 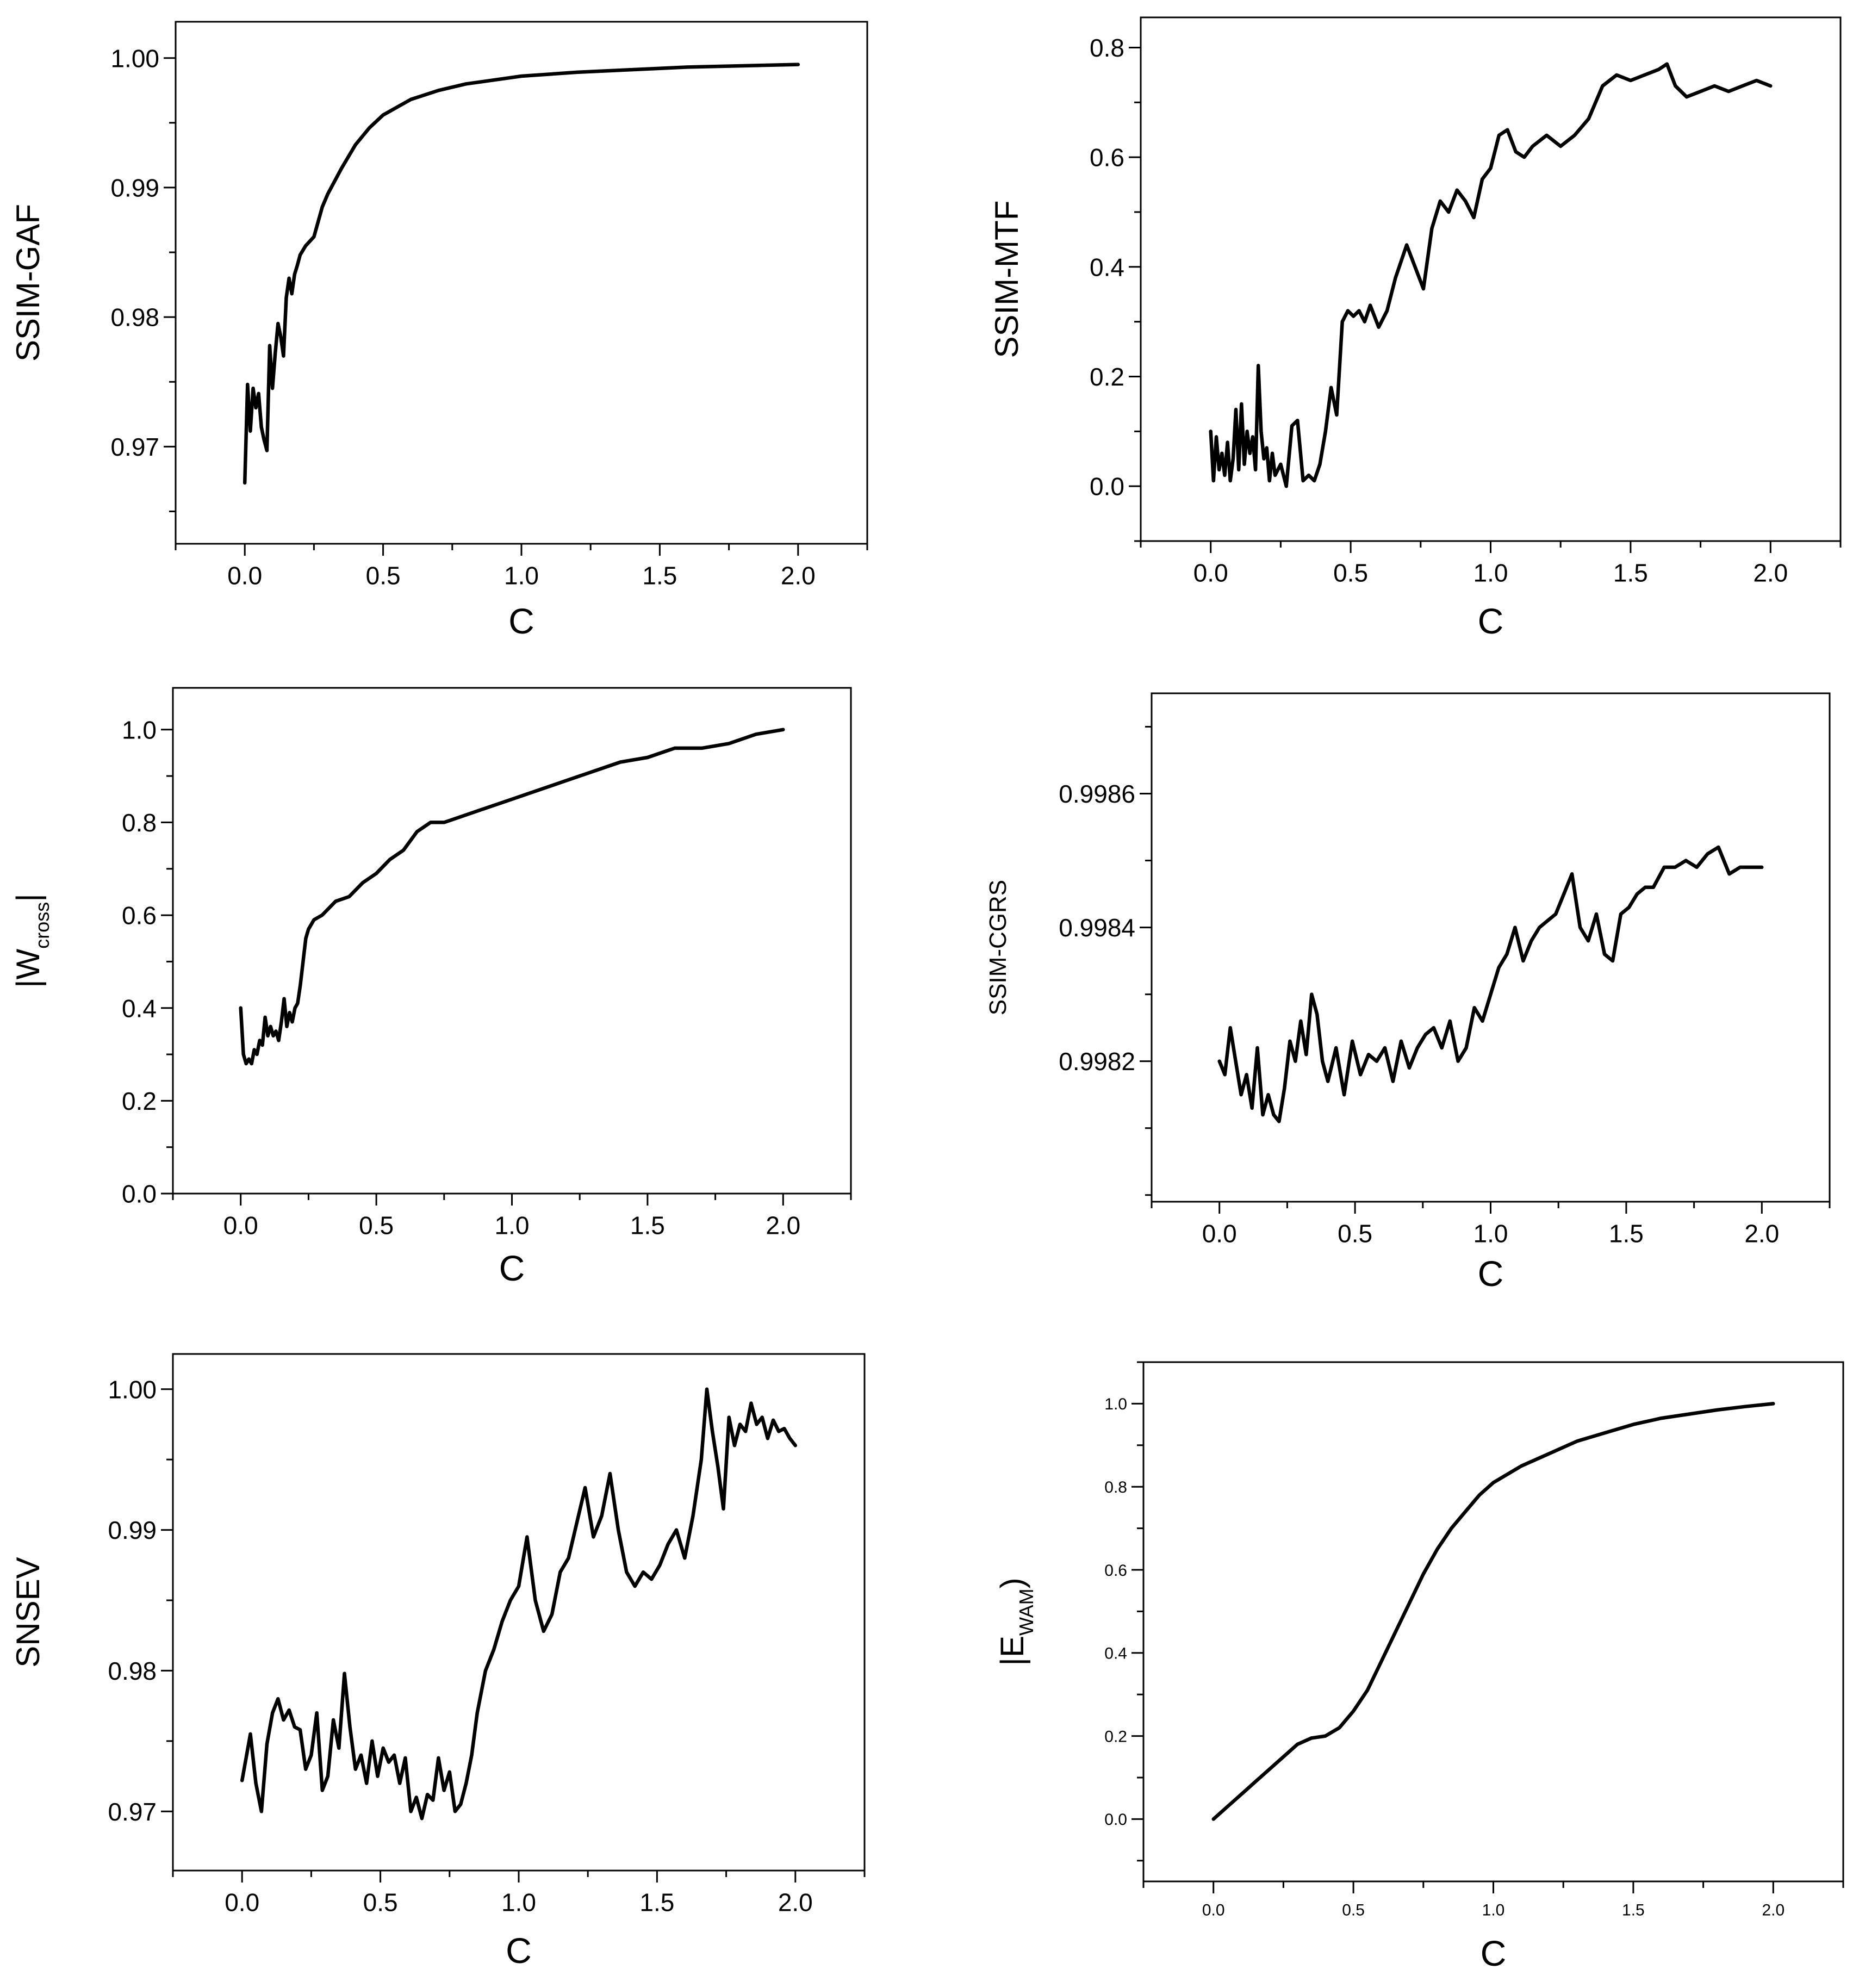 I want to click on y-axis-label: SSIM-CGRS, so click(x=998, y=947).